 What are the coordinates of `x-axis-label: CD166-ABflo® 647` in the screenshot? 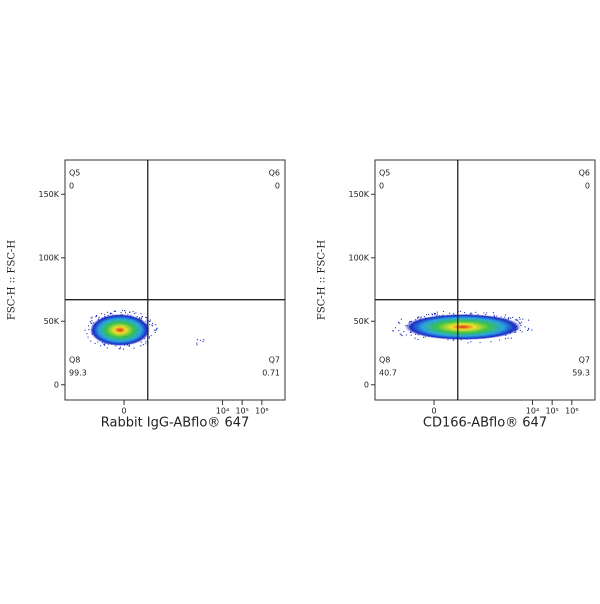 It's located at (485, 423).